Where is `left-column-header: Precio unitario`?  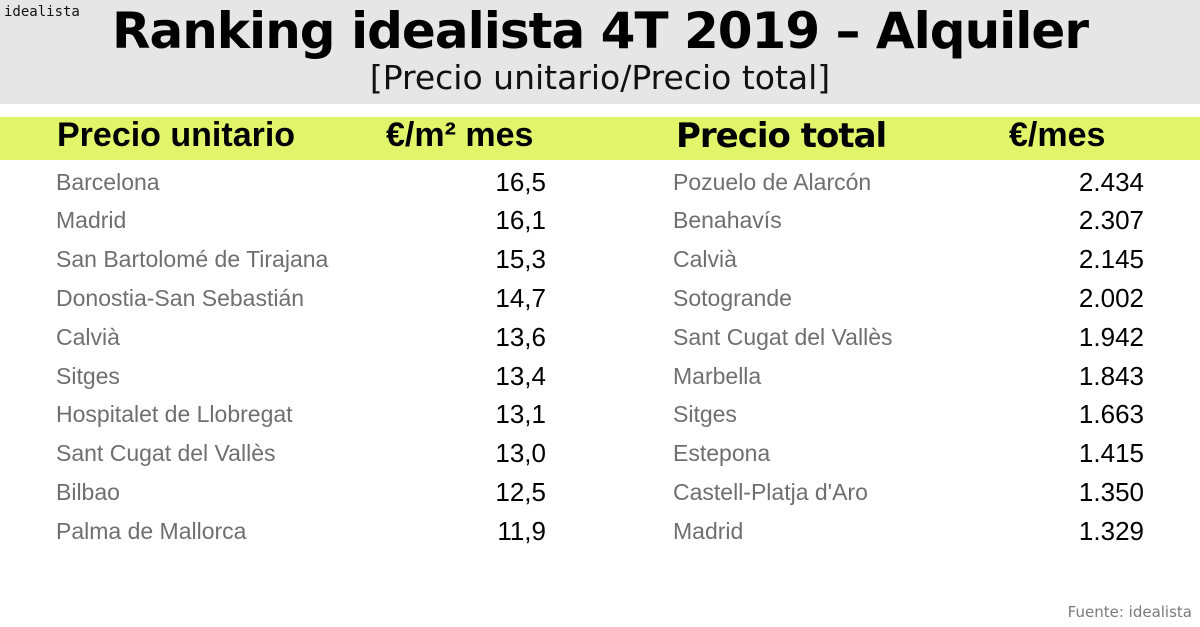 left-column-header: Precio unitario is located at coordinates (176, 135).